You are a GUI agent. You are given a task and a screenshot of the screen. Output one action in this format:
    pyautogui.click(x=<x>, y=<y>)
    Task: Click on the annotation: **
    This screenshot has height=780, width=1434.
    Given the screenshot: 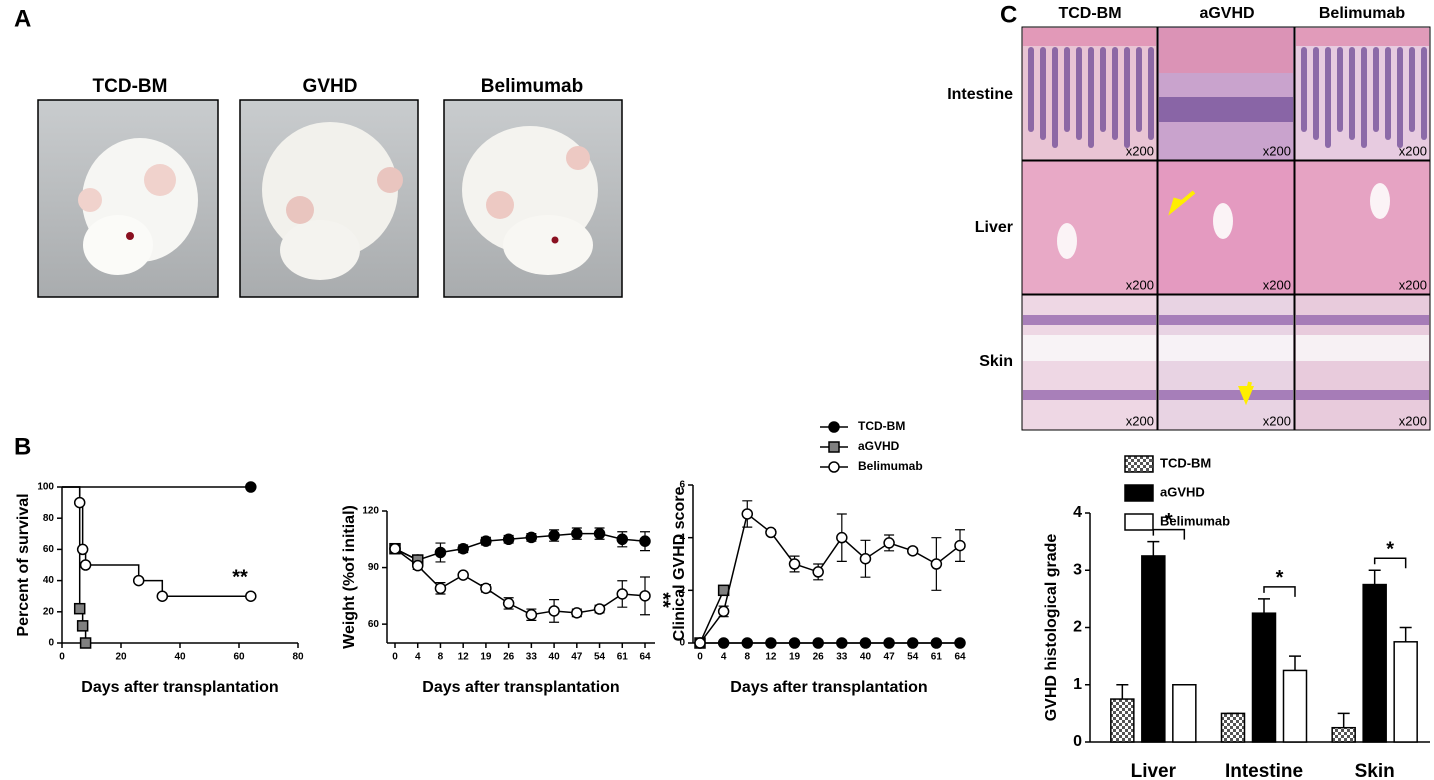 What is the action you would take?
    pyautogui.click(x=663, y=600)
    